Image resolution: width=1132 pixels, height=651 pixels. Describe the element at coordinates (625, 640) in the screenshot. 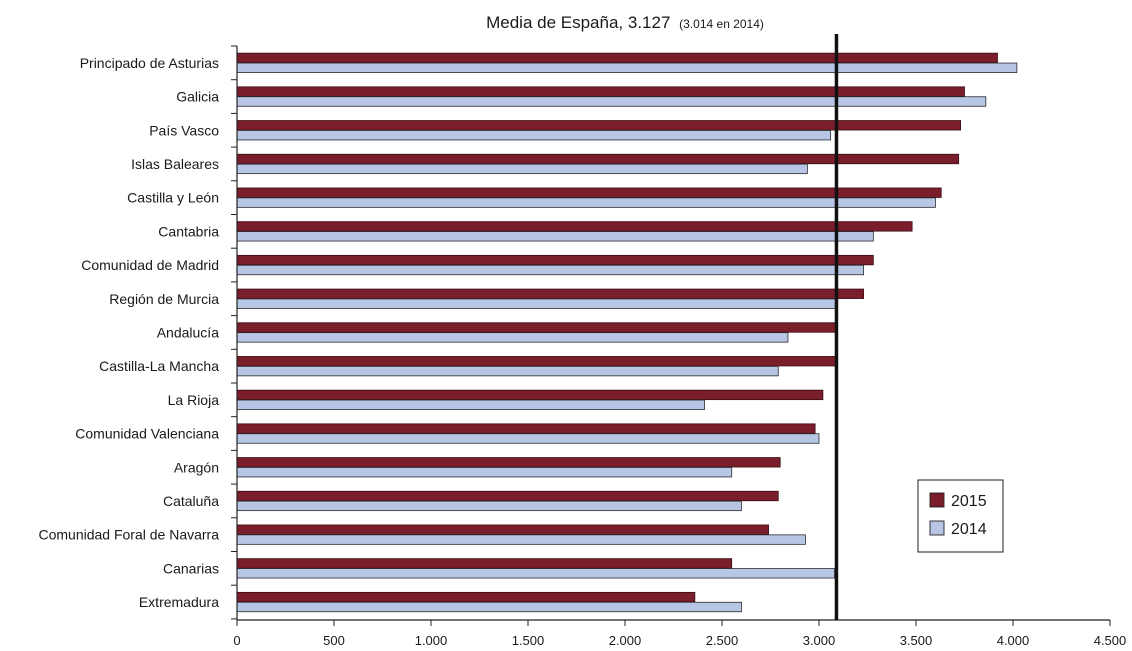

I see `x-tick-label: 2.000` at that location.